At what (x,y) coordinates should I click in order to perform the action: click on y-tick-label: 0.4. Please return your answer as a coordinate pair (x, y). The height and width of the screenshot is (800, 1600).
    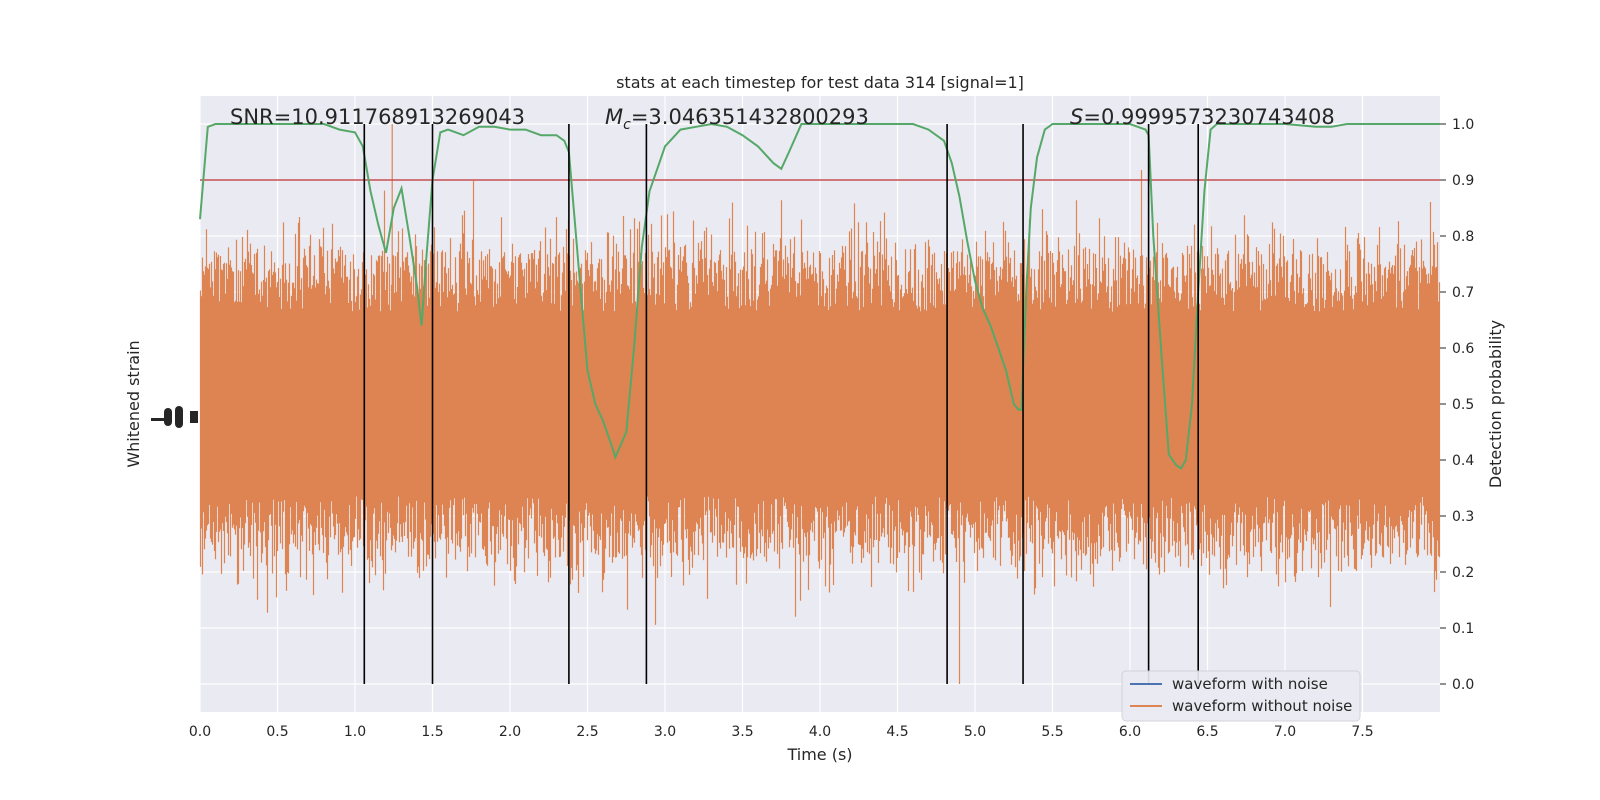
    Looking at the image, I should click on (1463, 461).